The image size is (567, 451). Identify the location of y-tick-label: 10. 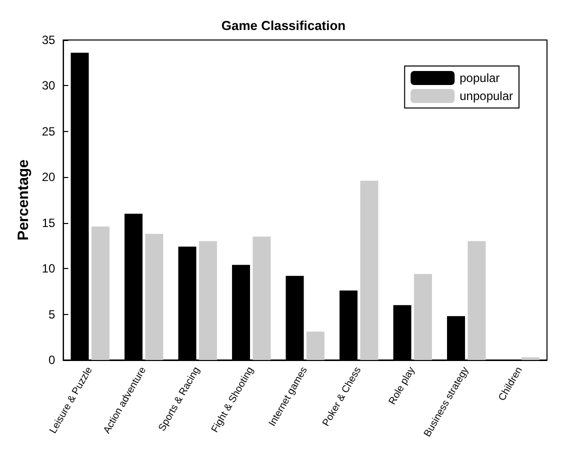
(49, 269).